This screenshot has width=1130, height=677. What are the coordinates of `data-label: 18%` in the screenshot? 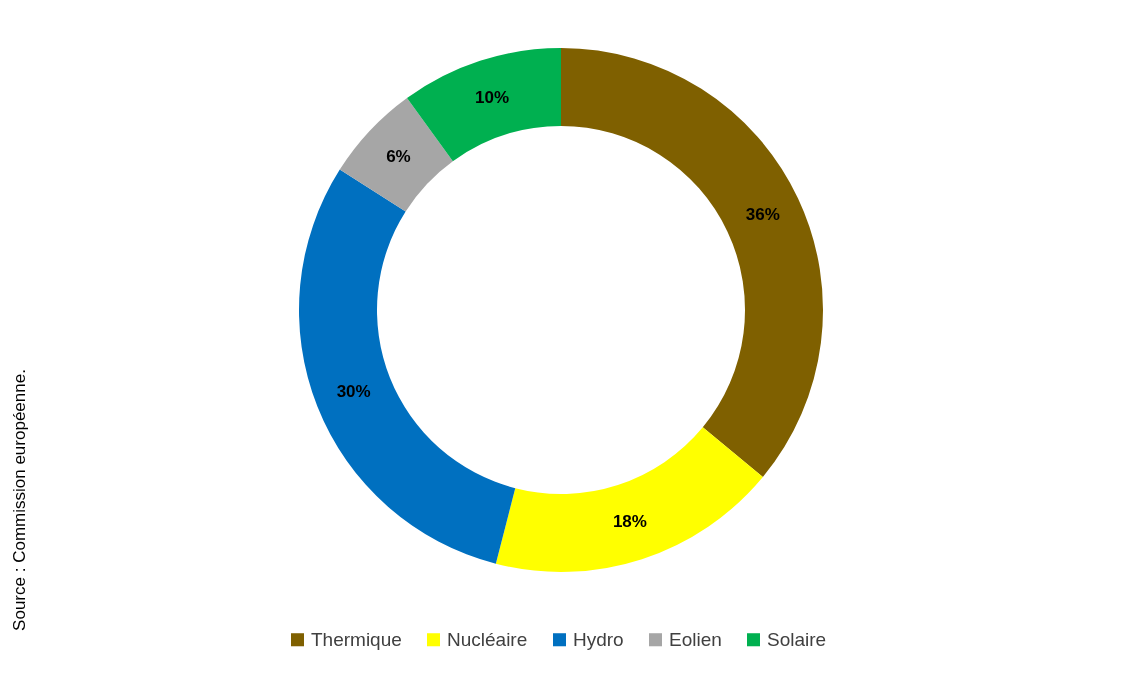 It's located at (629, 522).